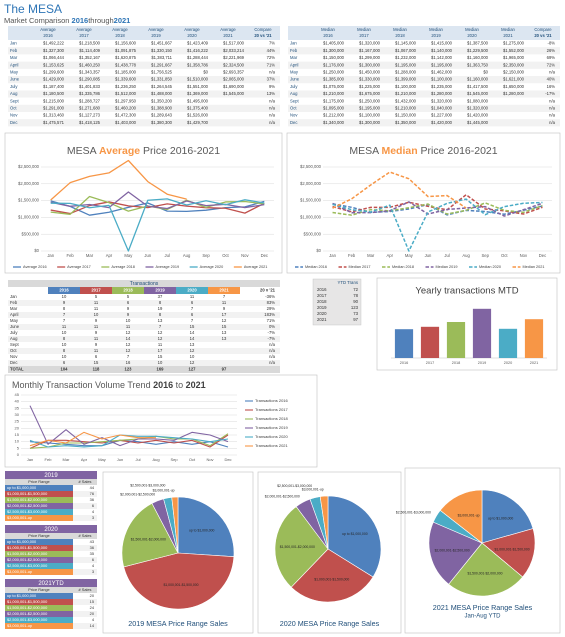 This screenshot has height=637, width=565. I want to click on cell: $1,472,300, so click(126, 115).